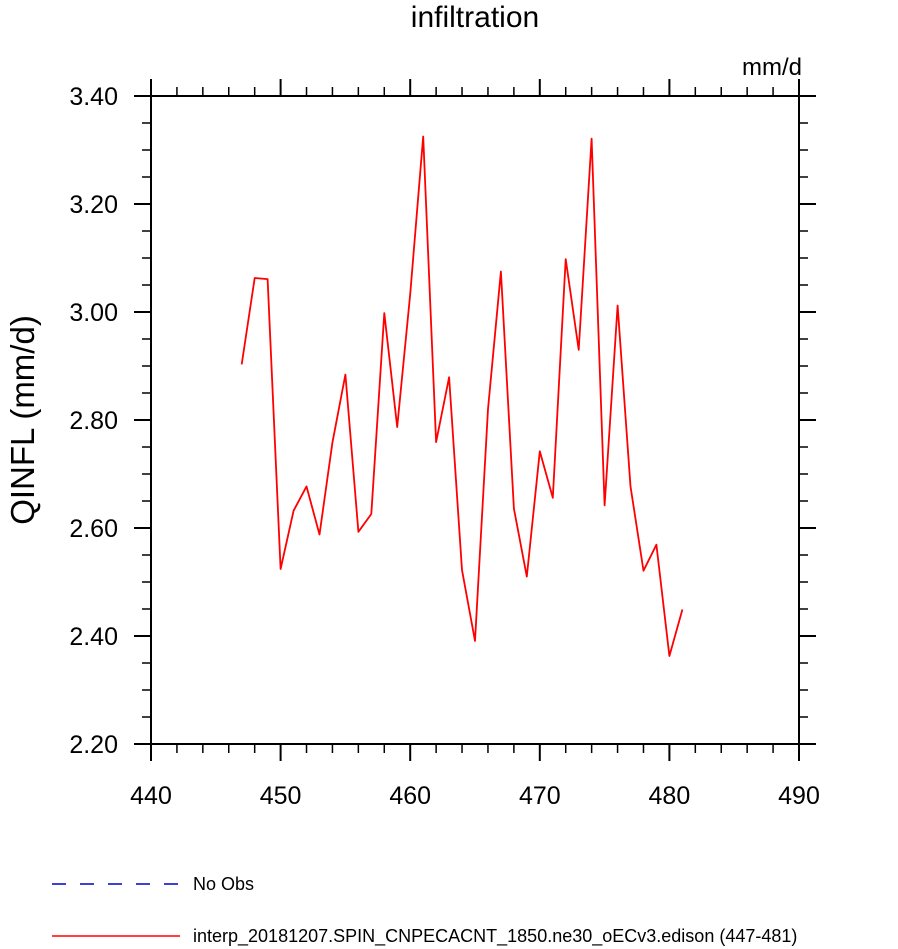 Image resolution: width=898 pixels, height=949 pixels. I want to click on x-tick-label: 450, so click(281, 796).